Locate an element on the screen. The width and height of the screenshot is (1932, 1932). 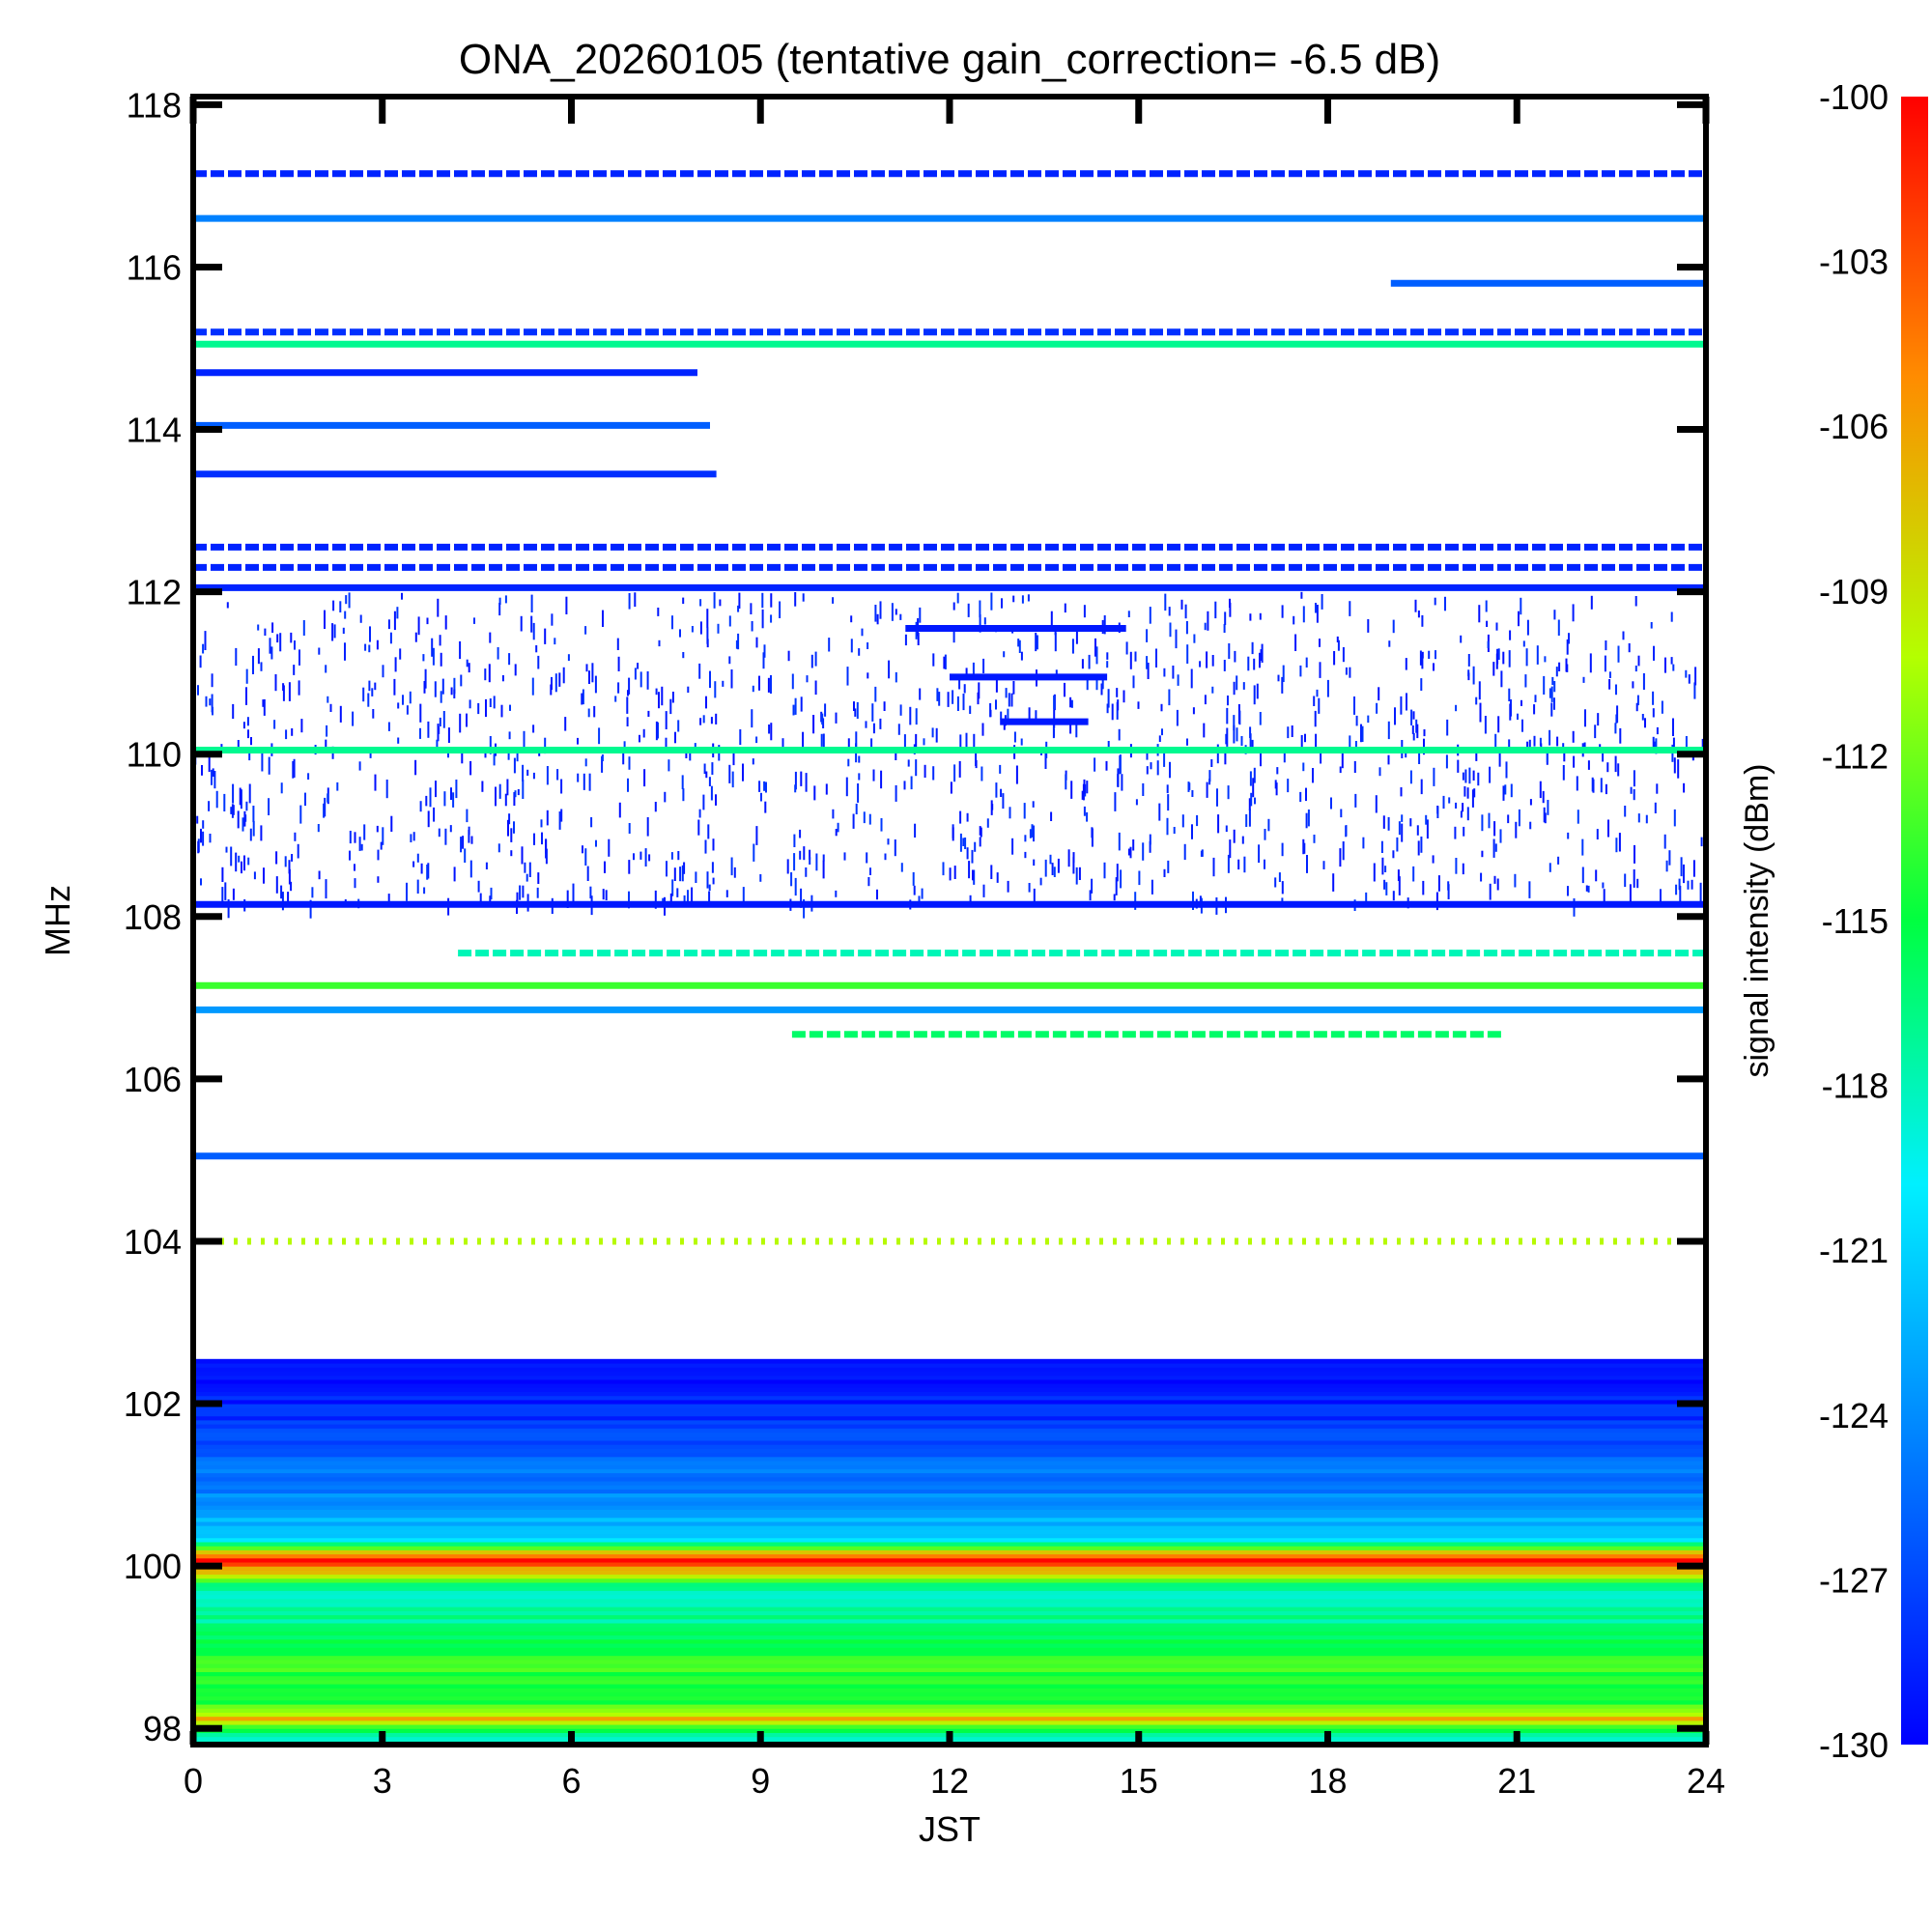
colorbar-tick-label: -103 is located at coordinates (1854, 262).